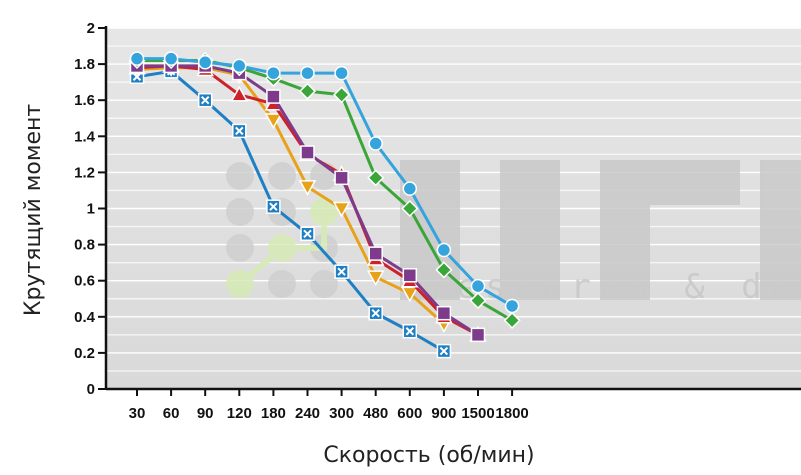 Image resolution: width=801 pixels, height=475 pixels. What do you see at coordinates (375, 413) in the screenshot?
I see `x-tick-label: 480` at bounding box center [375, 413].